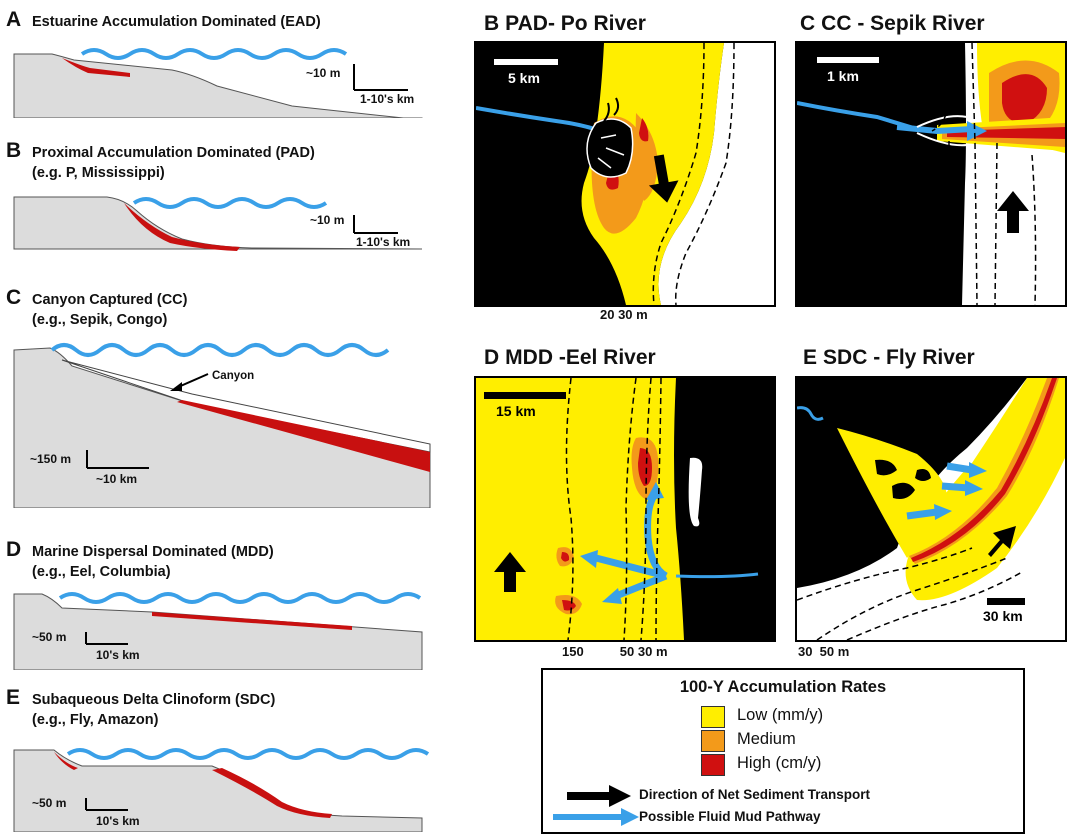 Image resolution: width=1067 pixels, height=837 pixels. What do you see at coordinates (218, 83) in the screenshot?
I see `panel-a-profile` at bounding box center [218, 83].